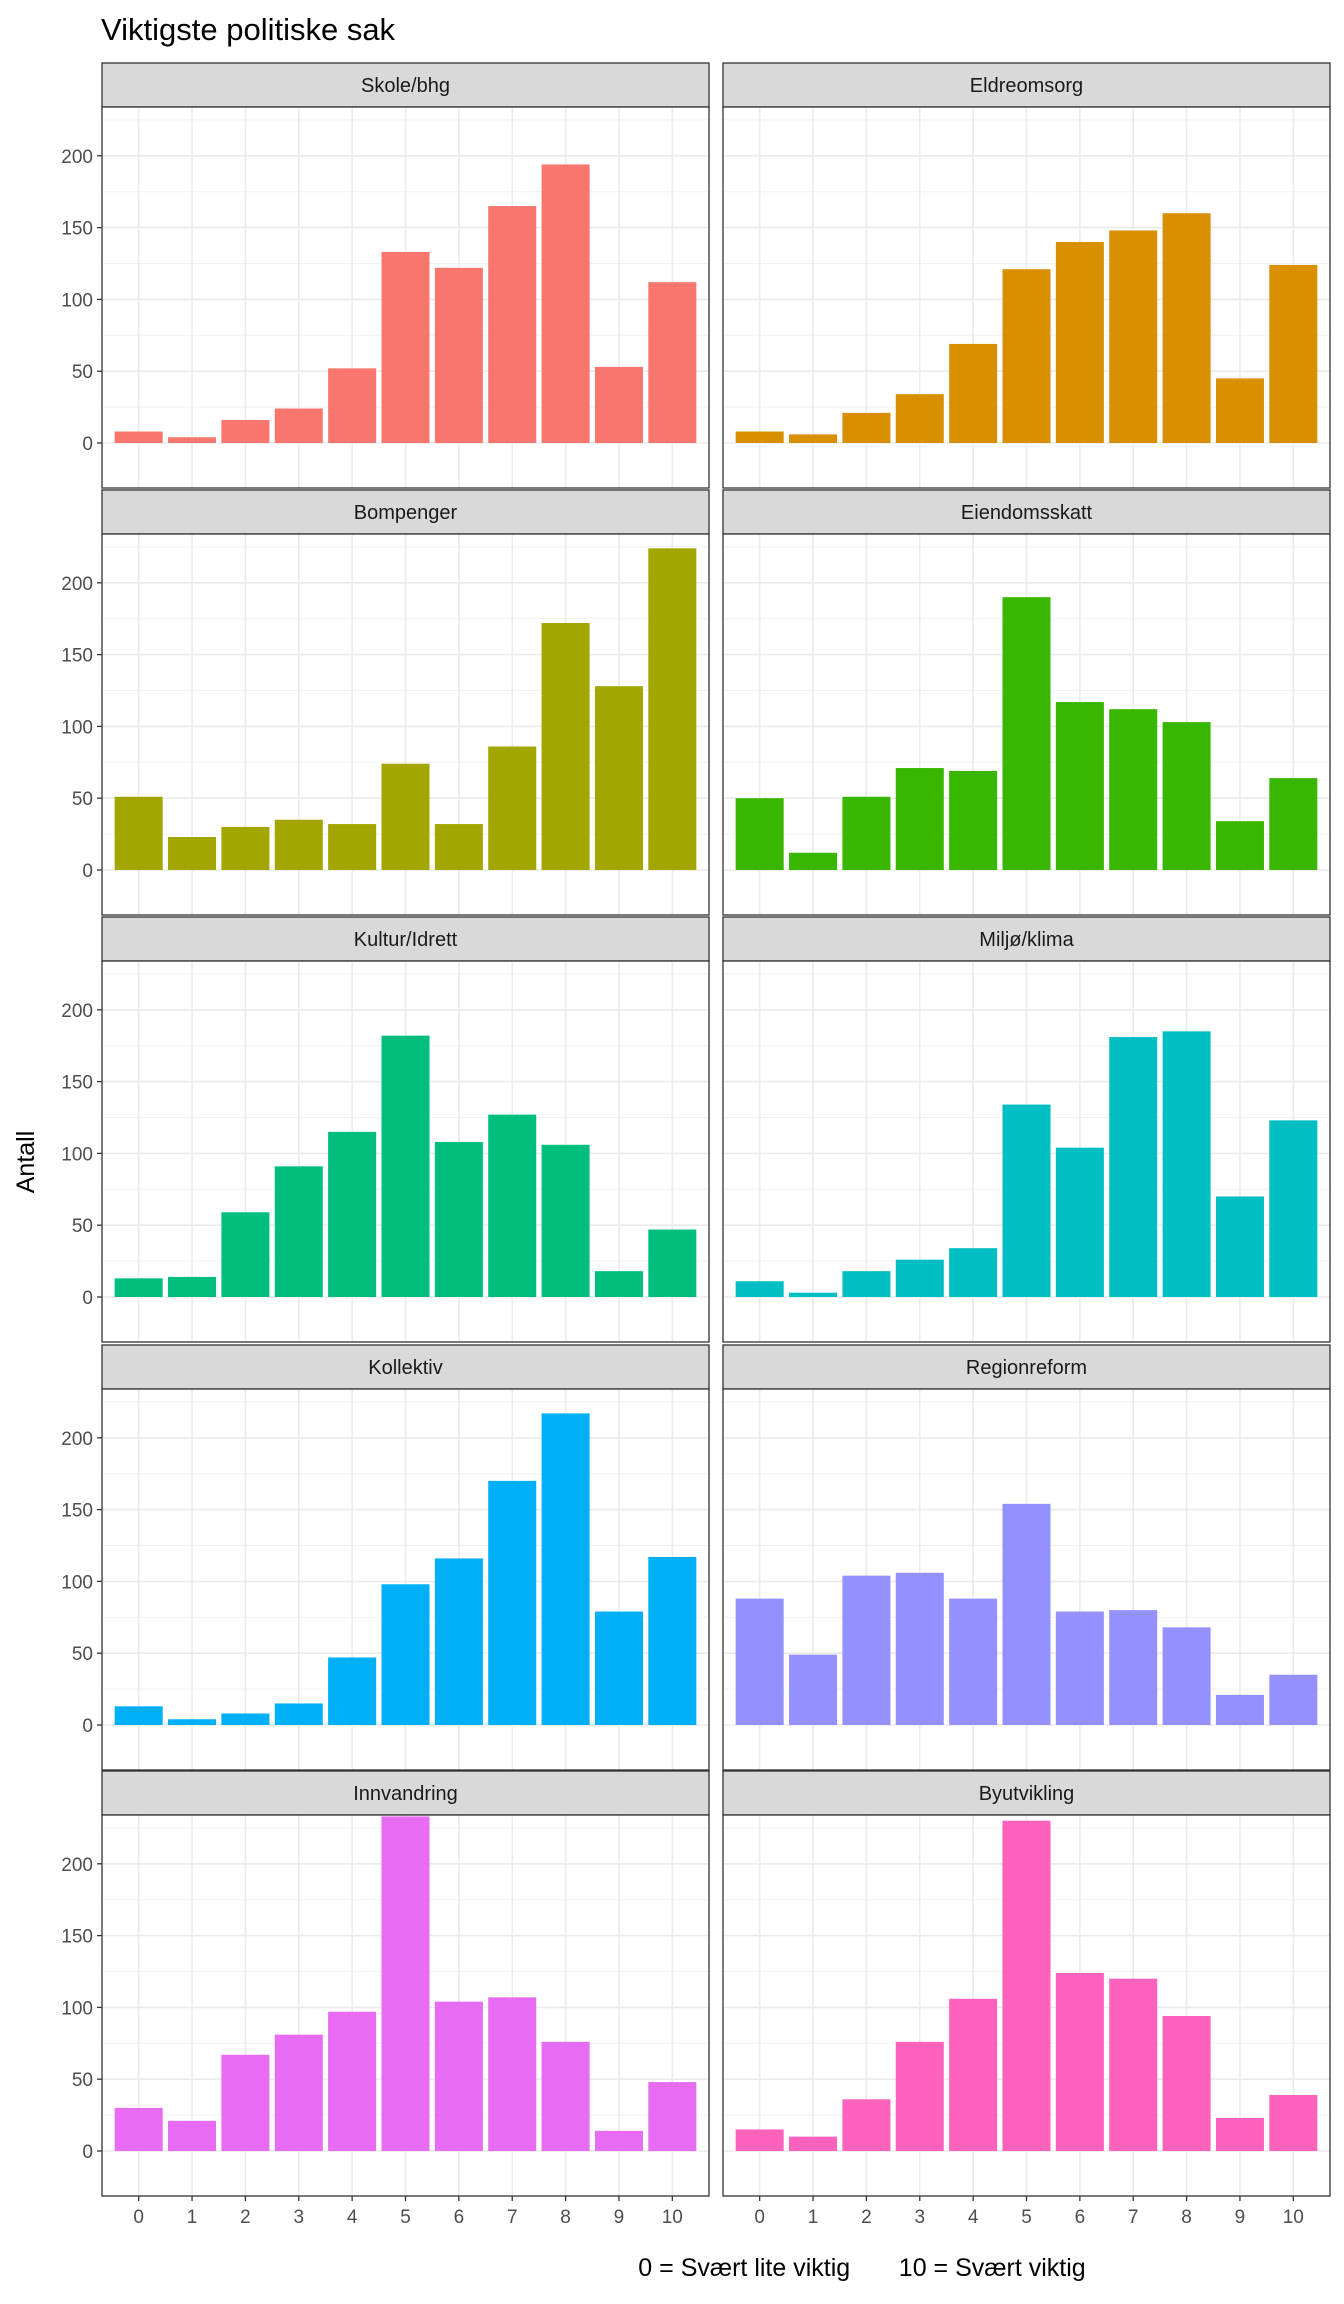 The width and height of the screenshot is (1344, 2304). Describe the element at coordinates (385, 1129) in the screenshot. I see `panel-kultur-idrett: Kultur/Idrett 0 50 100 150 200` at that location.